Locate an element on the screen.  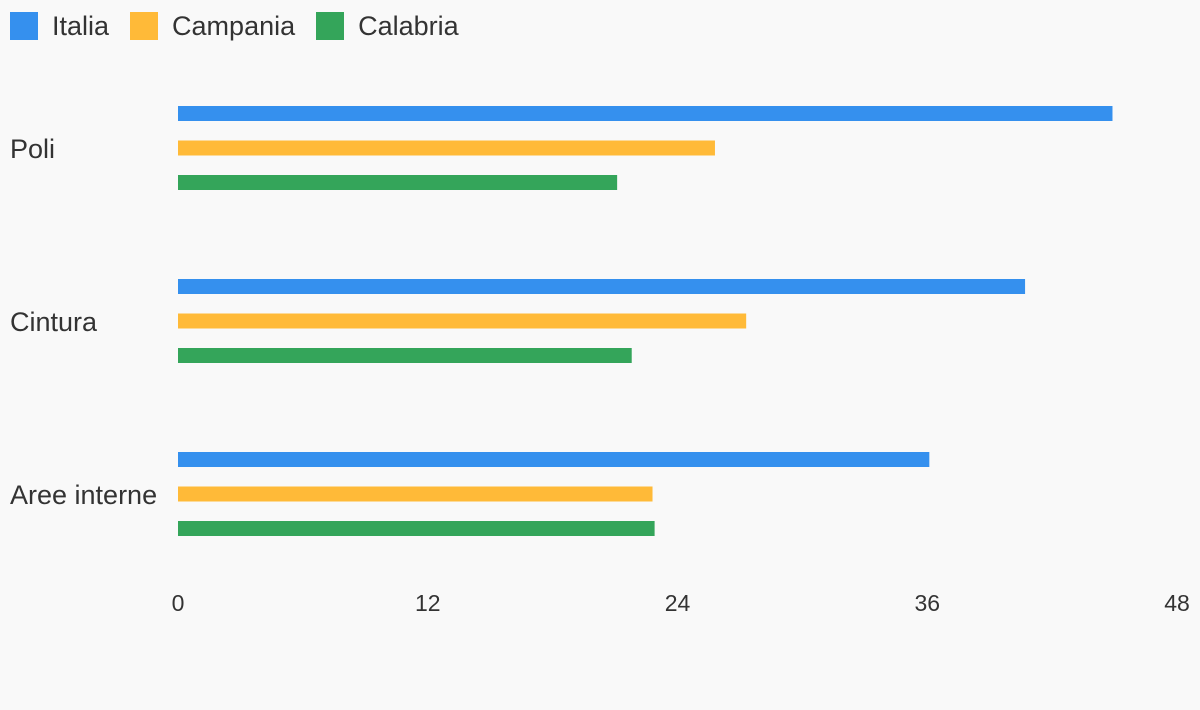
bar-italia-poli is located at coordinates (645, 113).